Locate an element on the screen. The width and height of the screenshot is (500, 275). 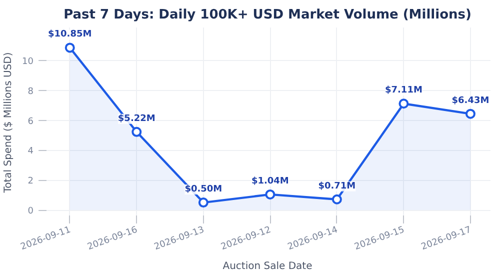
y-tick-label: 6 is located at coordinates (31, 121).